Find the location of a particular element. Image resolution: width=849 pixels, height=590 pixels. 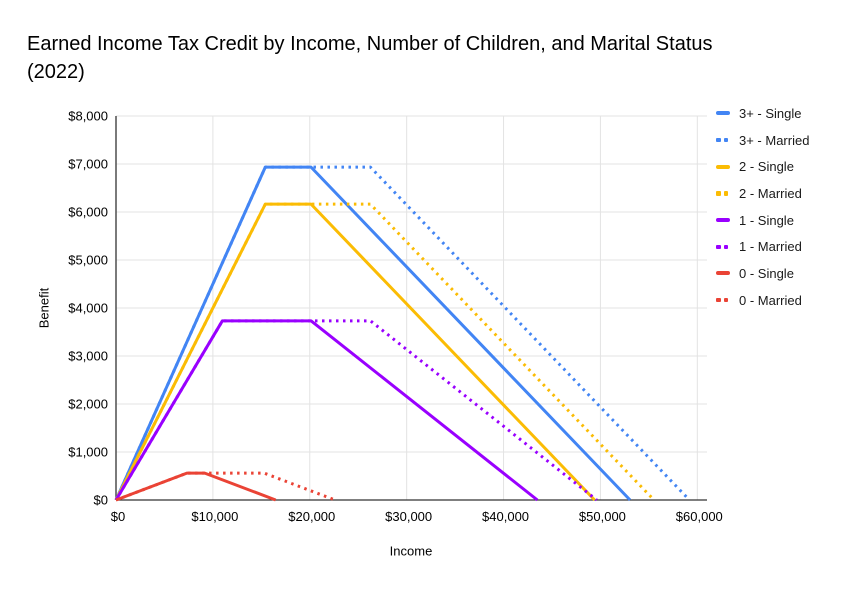

x-tick-label: $60,000 is located at coordinates (699, 516).